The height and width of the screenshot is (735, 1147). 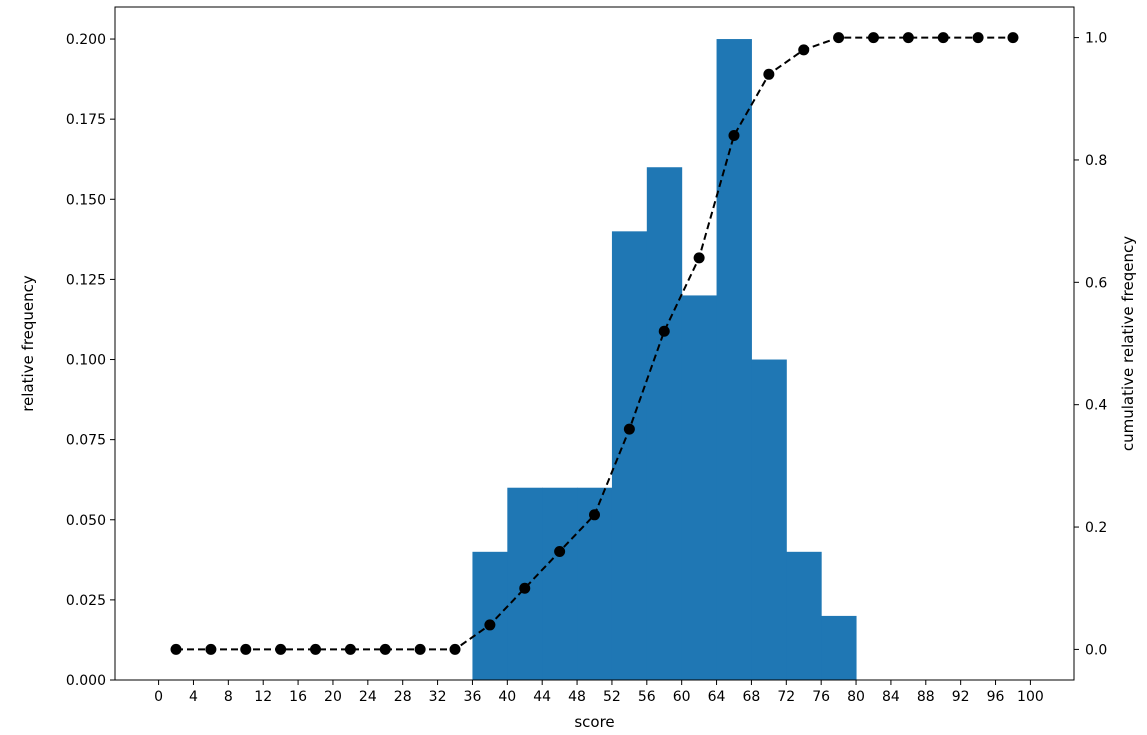 What do you see at coordinates (86, 361) in the screenshot?
I see `y-tick-label: 0.100` at bounding box center [86, 361].